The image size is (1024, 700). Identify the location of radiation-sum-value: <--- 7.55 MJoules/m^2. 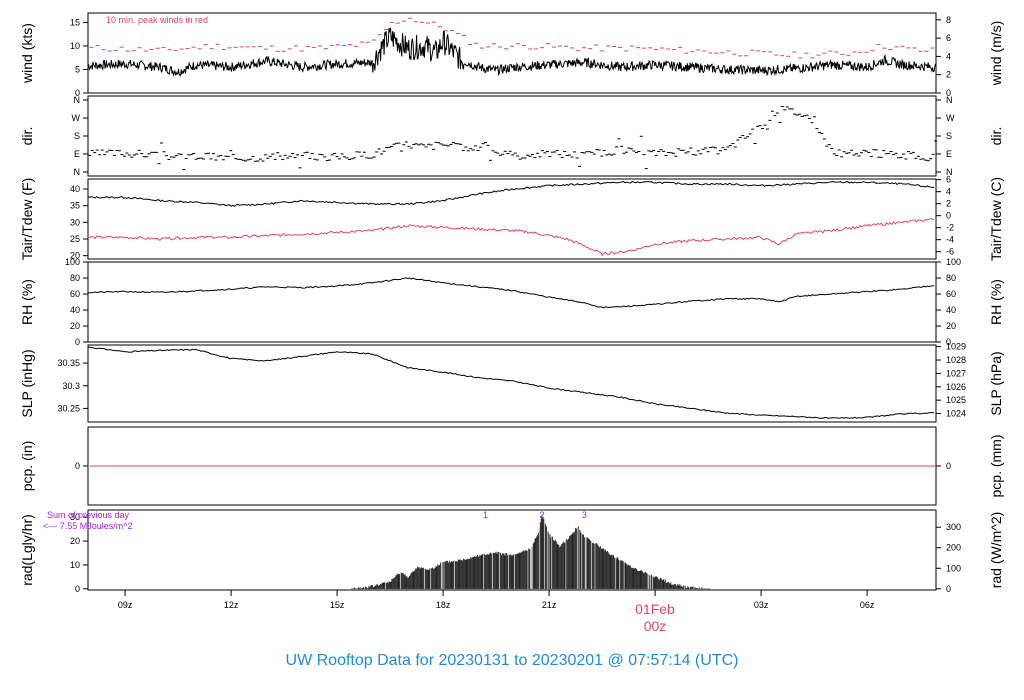
(88, 526).